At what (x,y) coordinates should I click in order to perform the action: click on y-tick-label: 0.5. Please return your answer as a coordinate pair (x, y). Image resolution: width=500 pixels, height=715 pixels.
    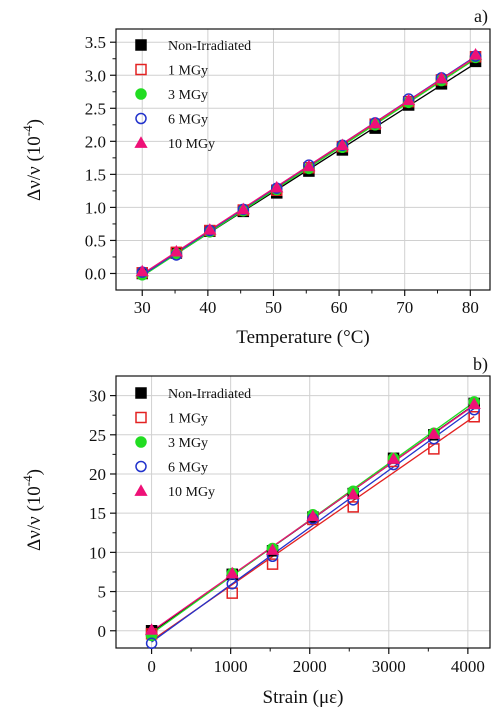
    Looking at the image, I should click on (95, 240).